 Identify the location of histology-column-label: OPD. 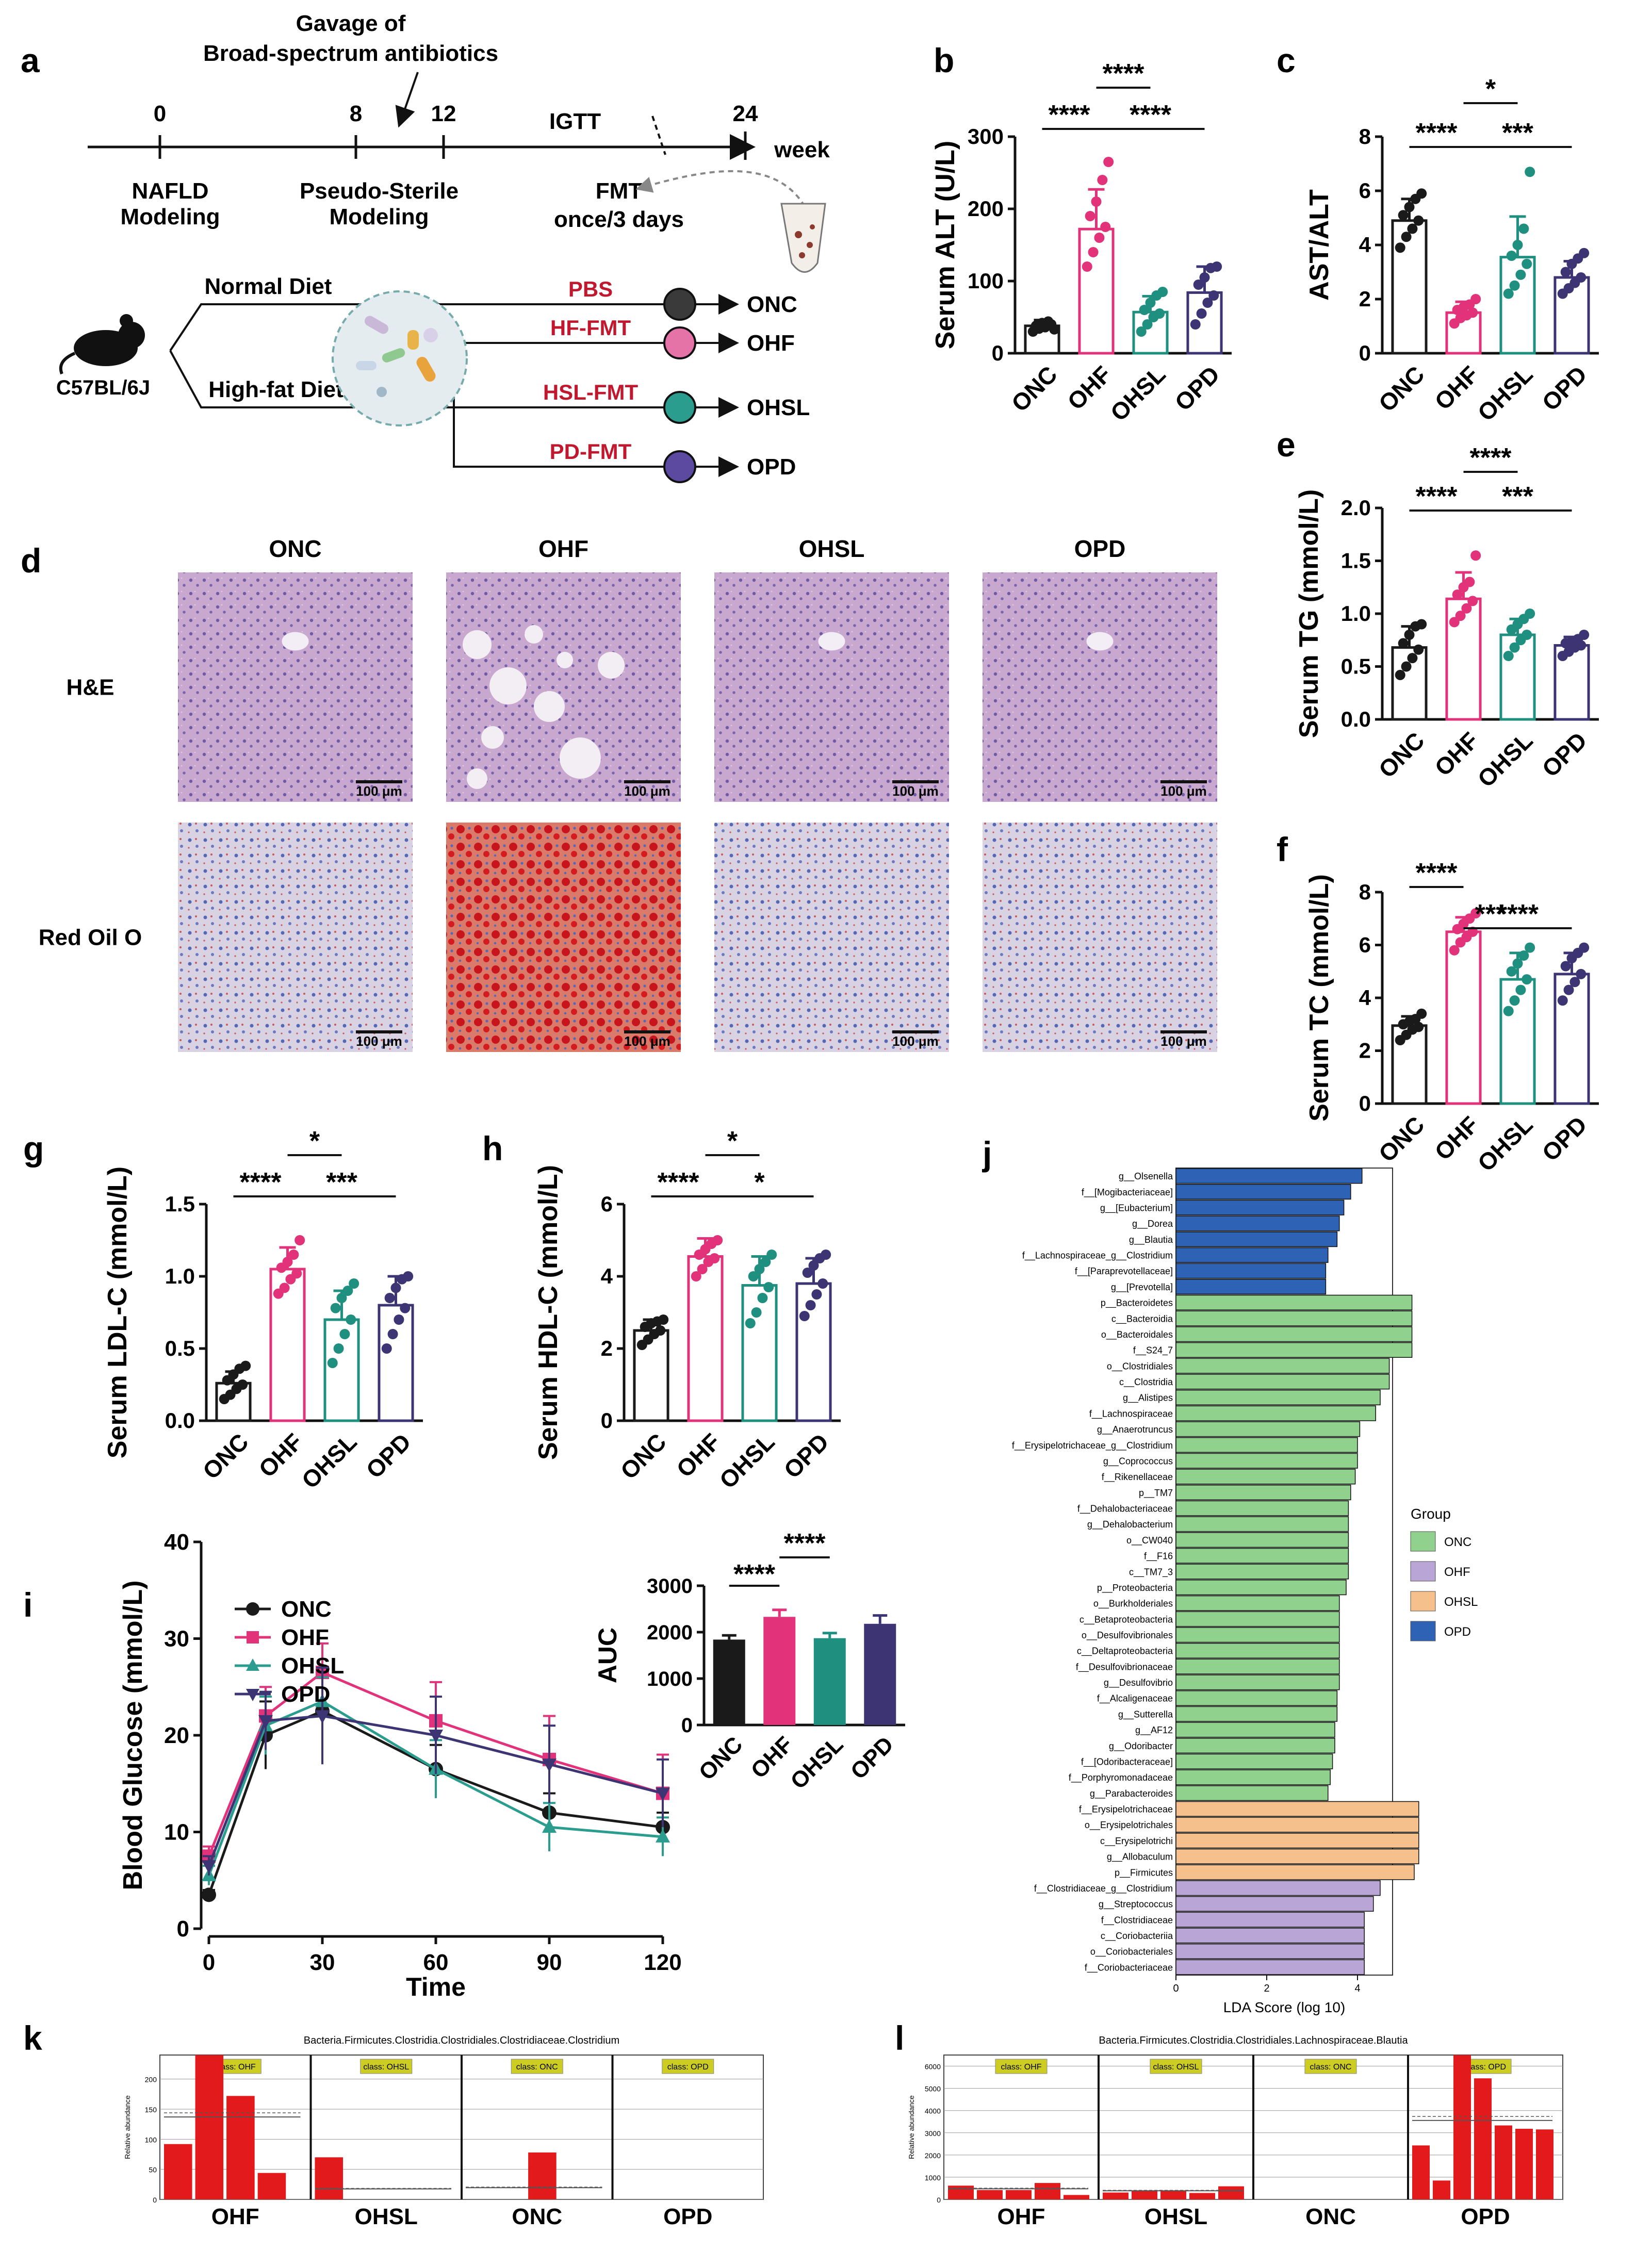
(1100, 548).